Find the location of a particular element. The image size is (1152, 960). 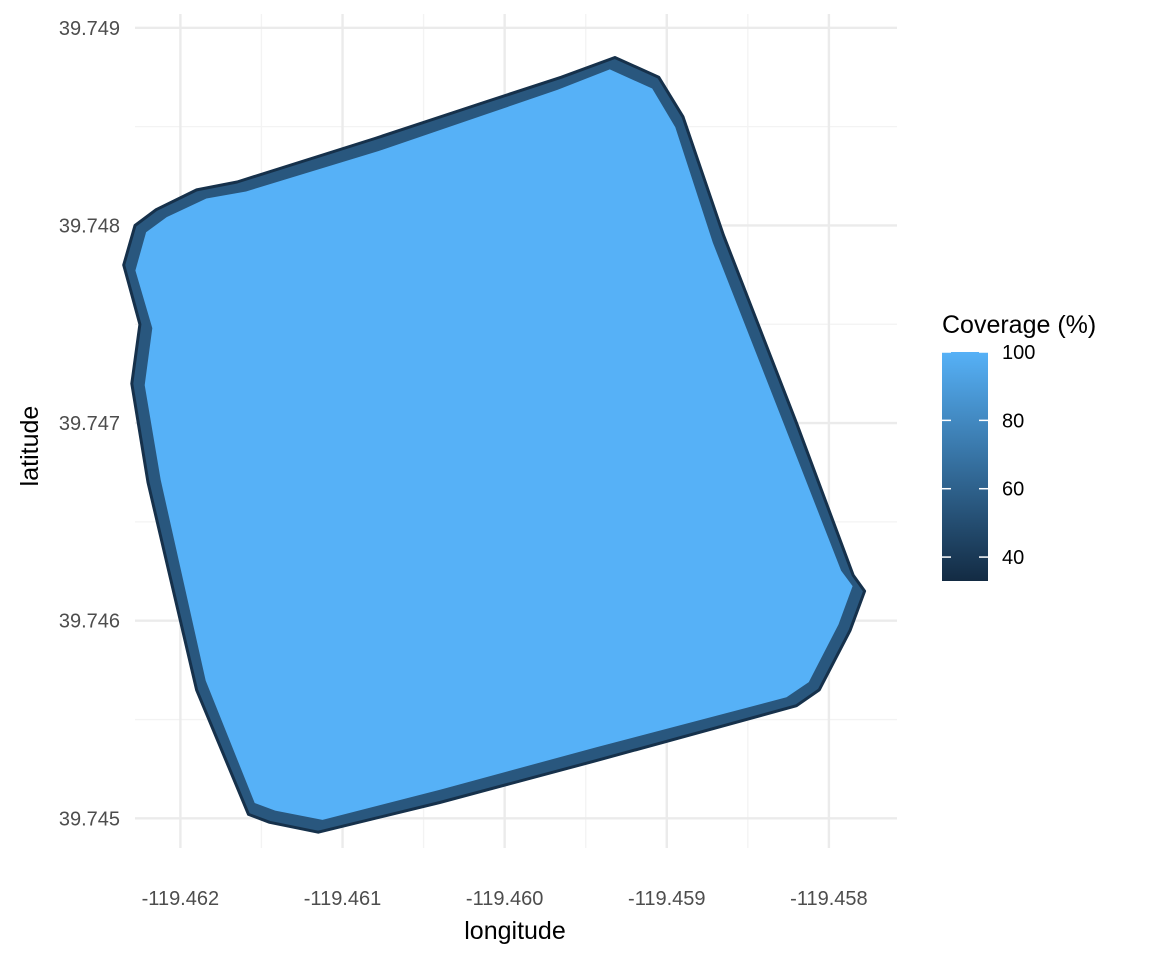

y-axis-title: latitude is located at coordinates (30, 446).